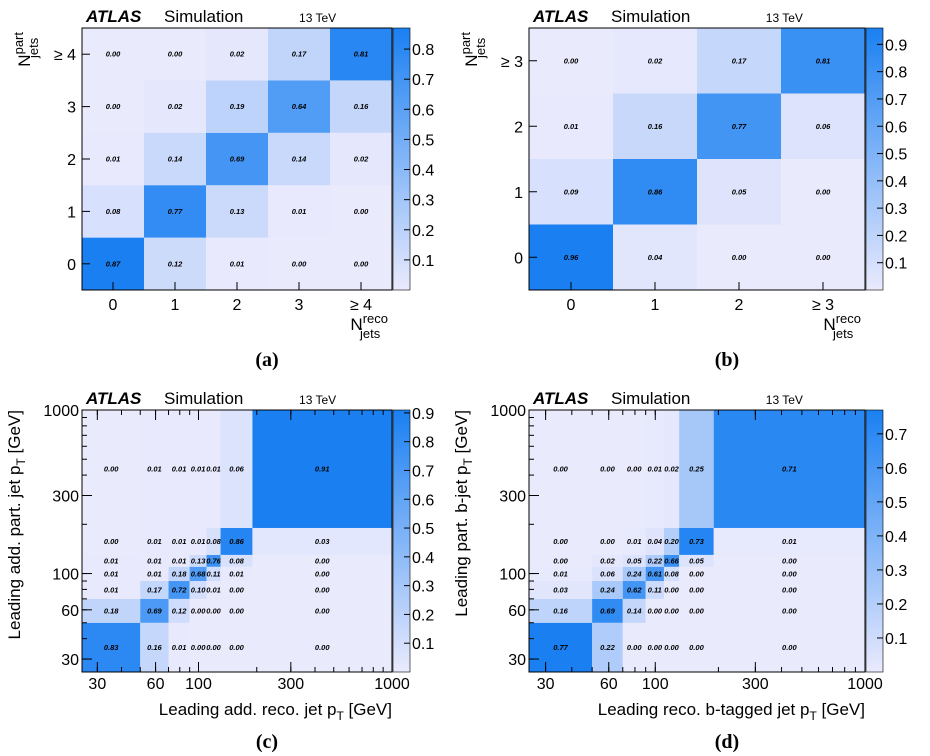 The image size is (930, 756). Describe the element at coordinates (266, 360) in the screenshot. I see `panel-caption: (a)` at that location.